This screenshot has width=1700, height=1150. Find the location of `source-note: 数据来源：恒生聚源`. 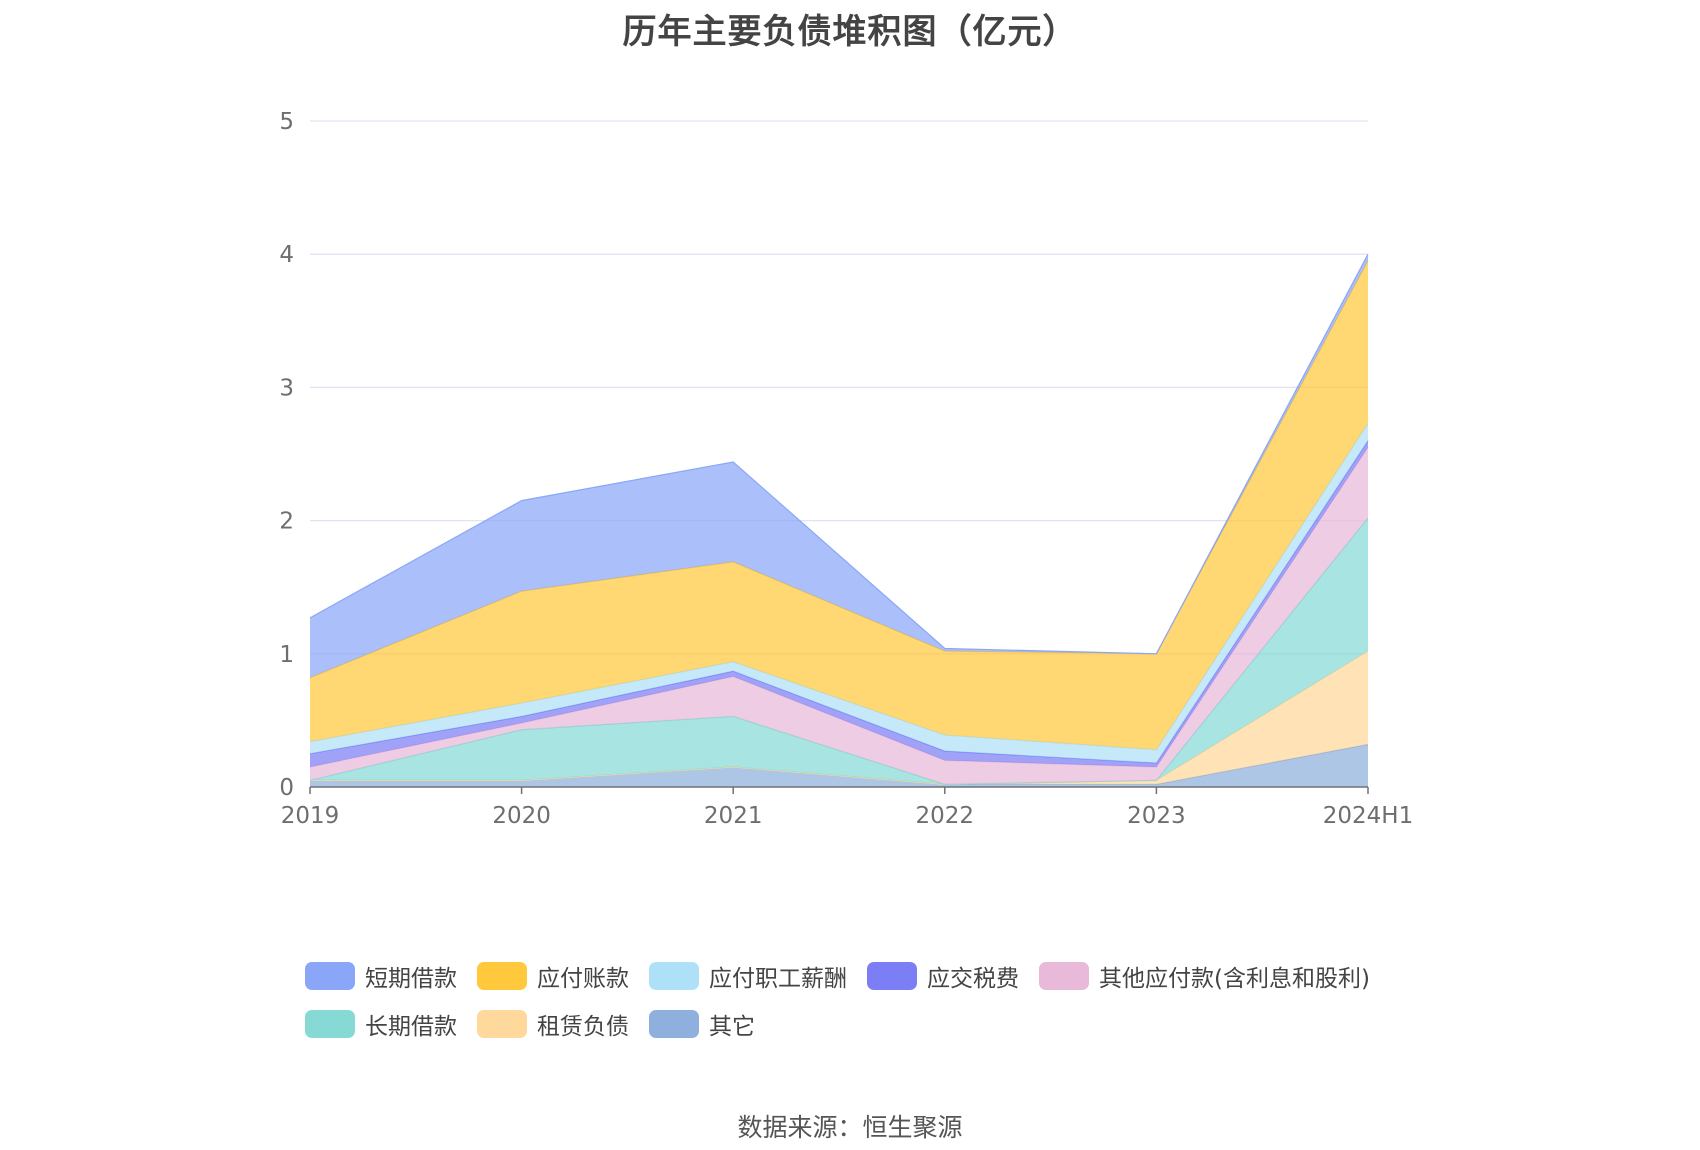

source-note: 数据来源：恒生聚源 is located at coordinates (850, 1127).